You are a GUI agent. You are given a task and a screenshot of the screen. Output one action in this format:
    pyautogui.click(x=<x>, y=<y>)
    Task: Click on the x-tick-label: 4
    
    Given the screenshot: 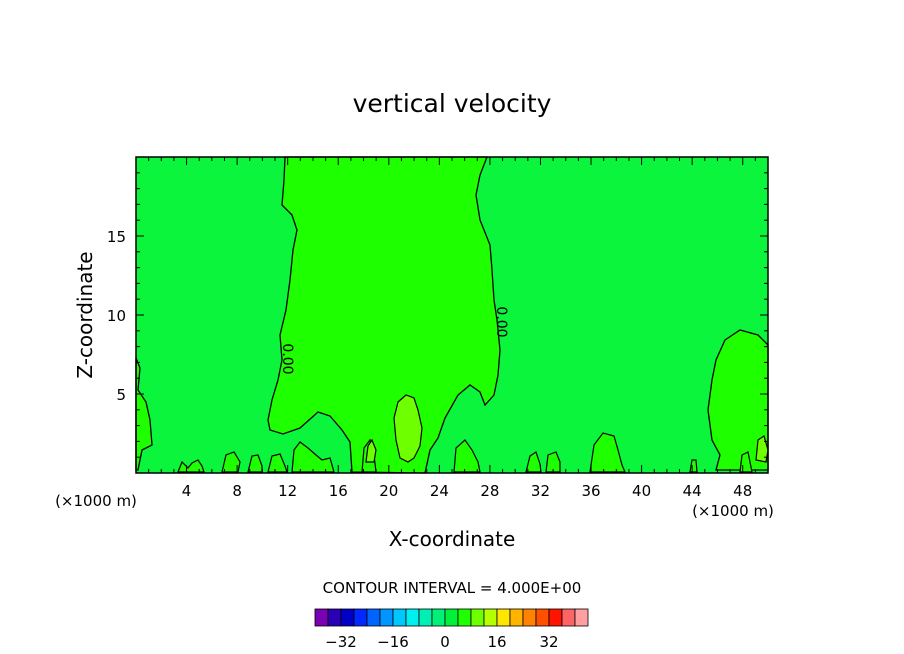 What is the action you would take?
    pyautogui.click(x=187, y=491)
    